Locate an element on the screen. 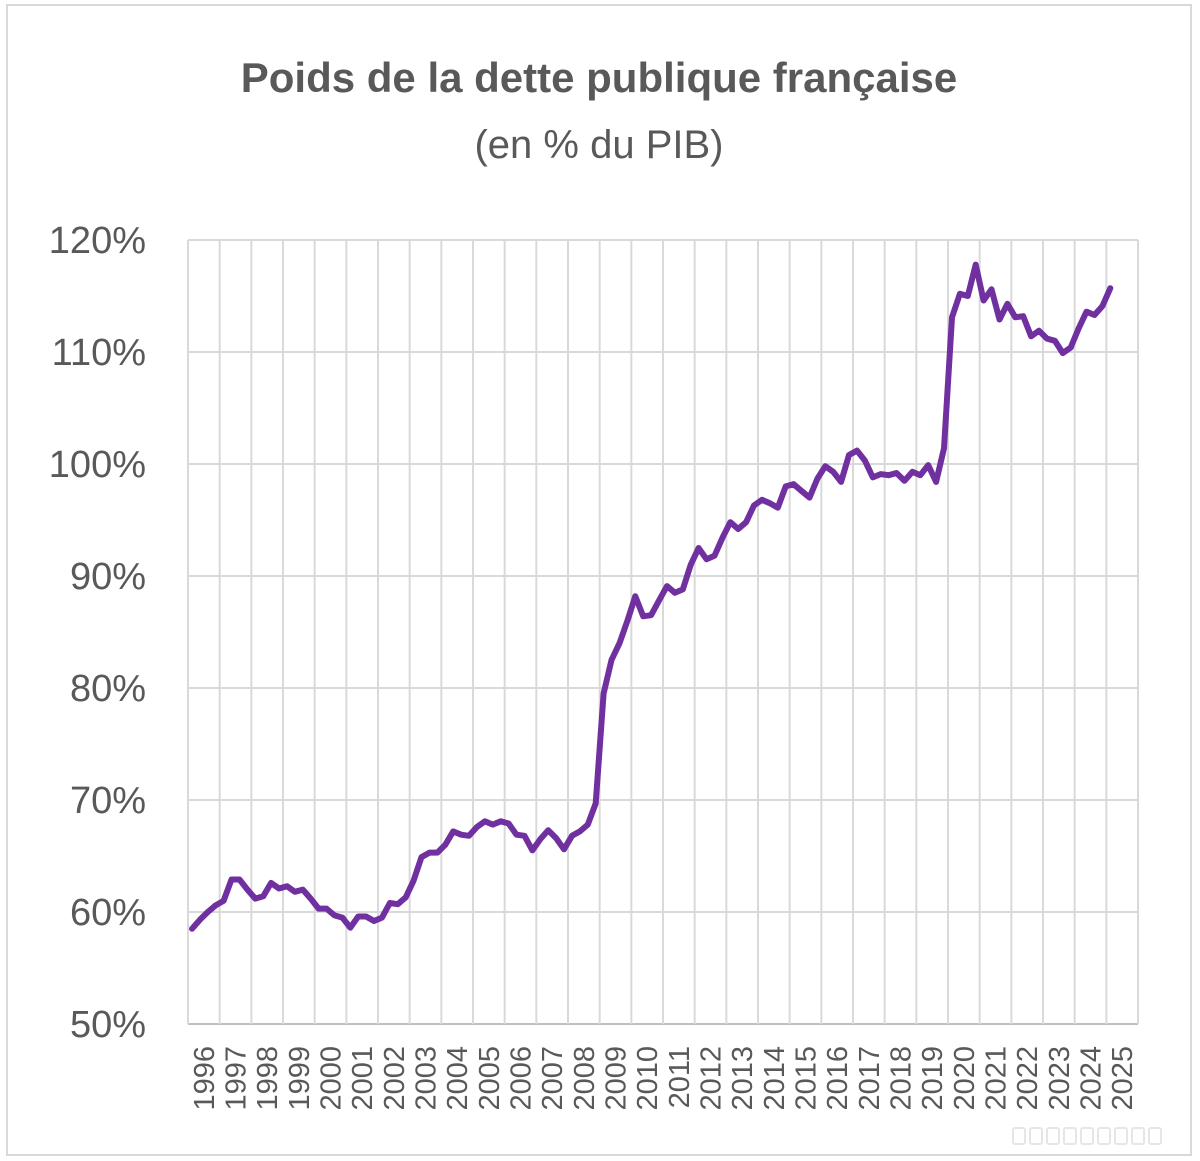 The width and height of the screenshot is (1200, 1161). x-tick-label: 1999 is located at coordinates (300, 1078).